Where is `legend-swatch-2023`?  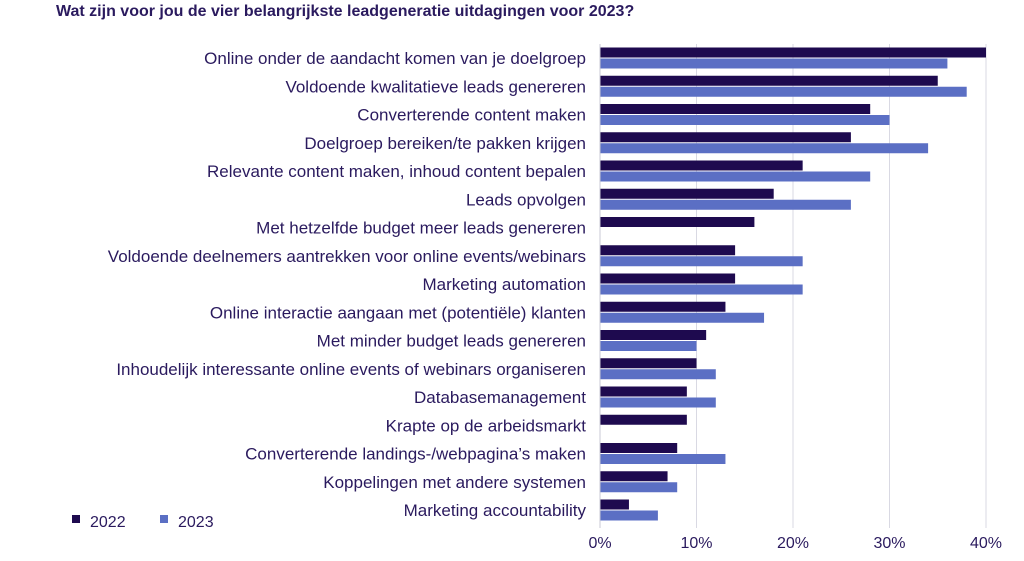 legend-swatch-2023 is located at coordinates (164, 519).